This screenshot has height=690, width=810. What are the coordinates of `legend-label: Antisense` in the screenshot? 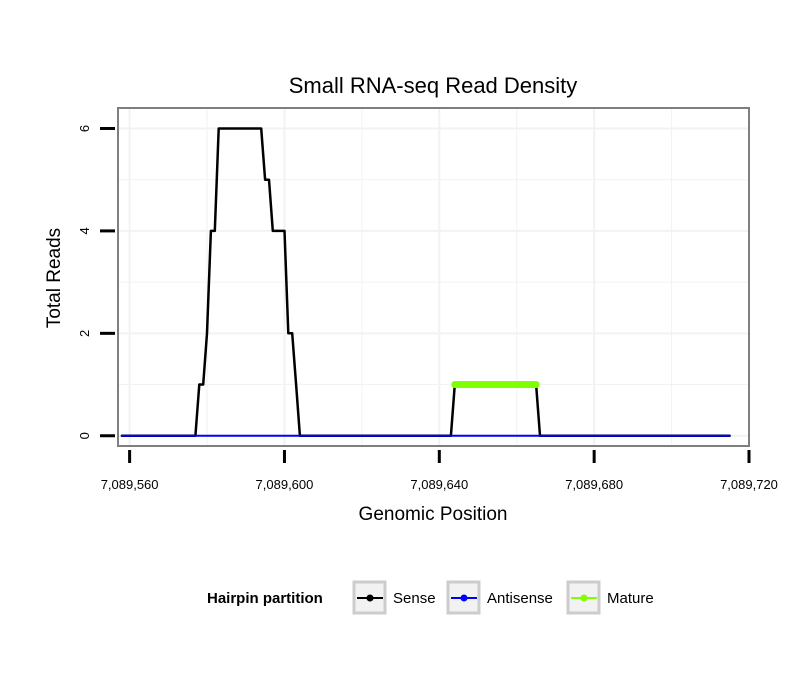 It's located at (520, 598).